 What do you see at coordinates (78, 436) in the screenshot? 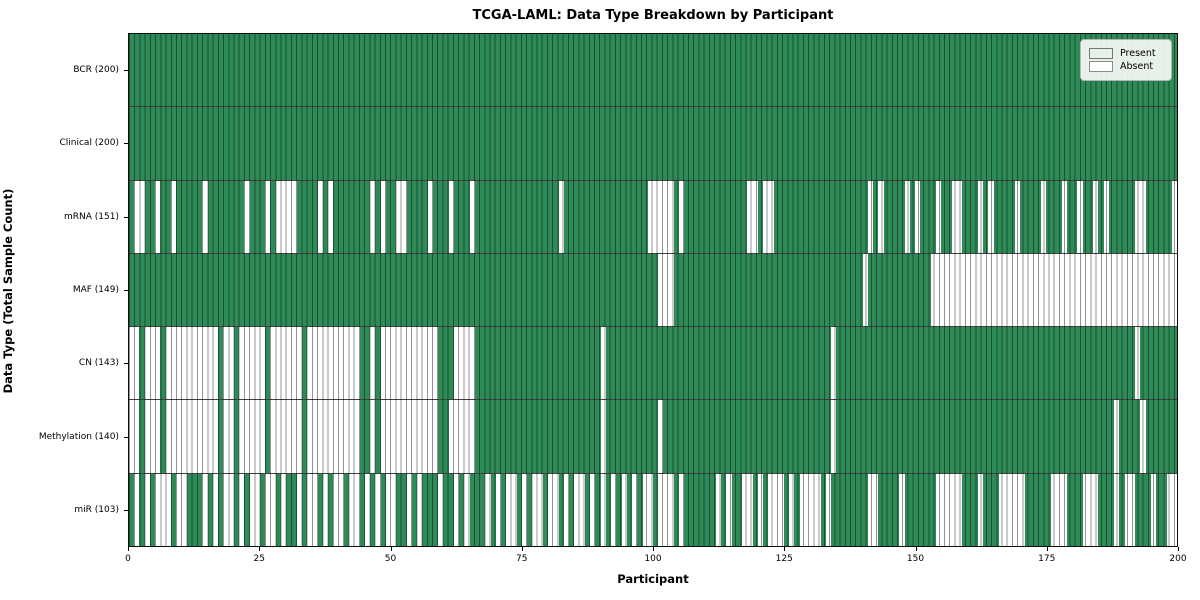
I see `y-tick-label: Methylation (140)` at bounding box center [78, 436].